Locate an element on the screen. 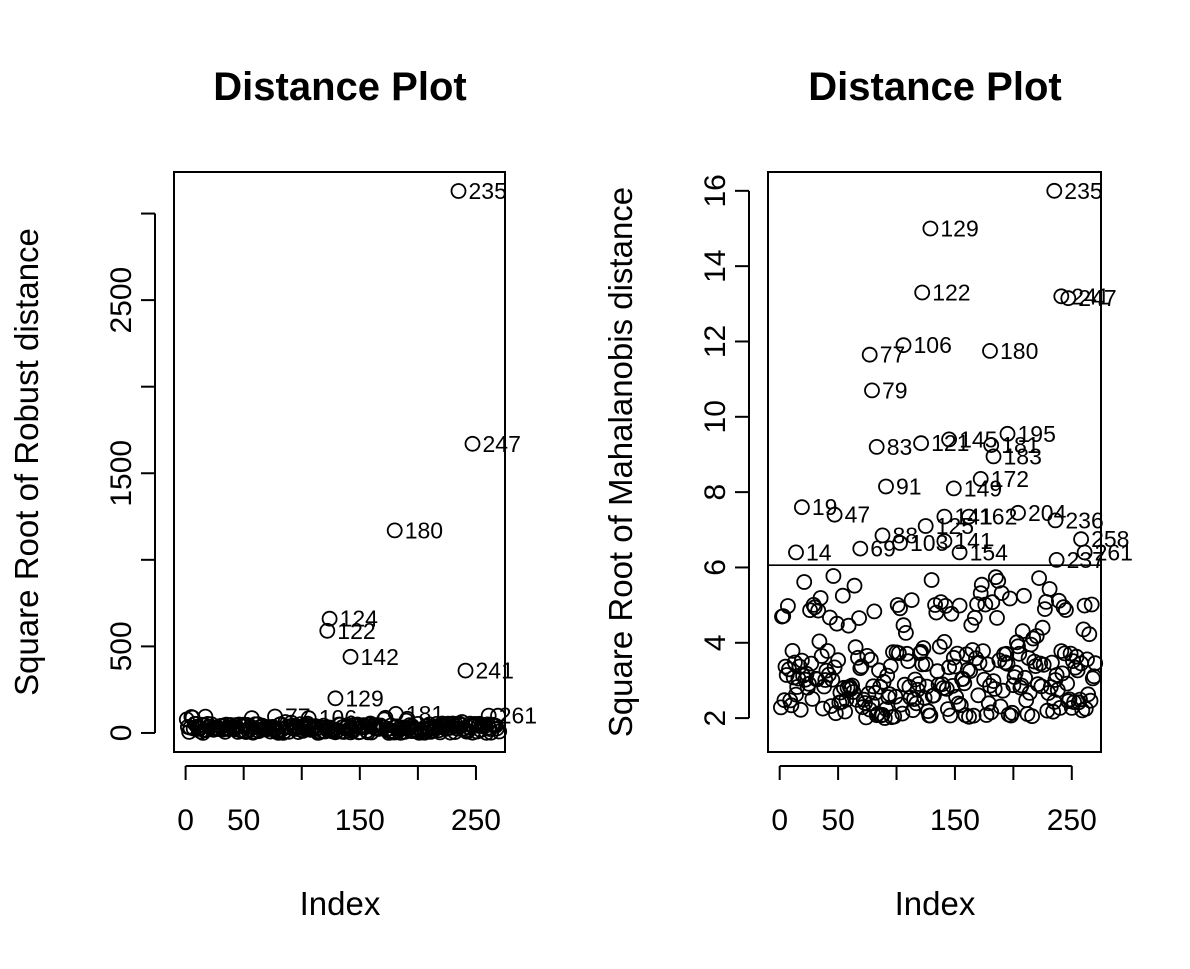  outlier-label: 261 is located at coordinates (1114, 552).